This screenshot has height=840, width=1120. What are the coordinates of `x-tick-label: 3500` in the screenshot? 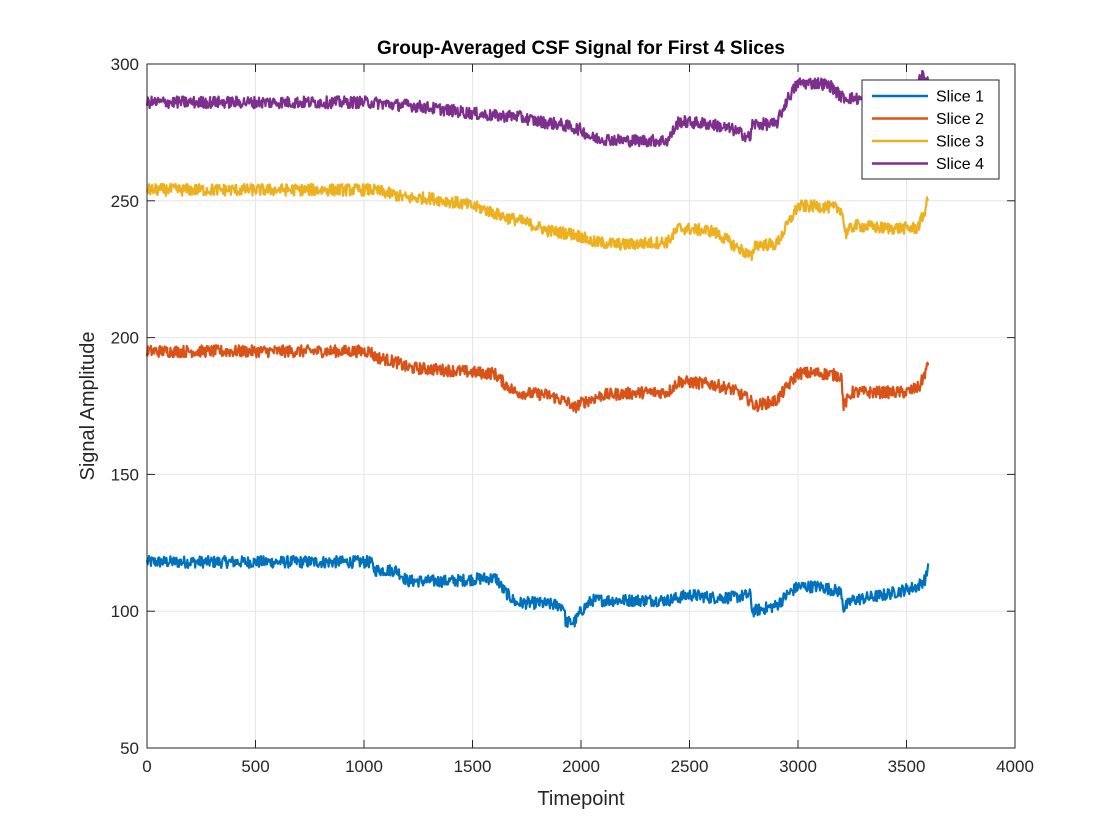 It's located at (907, 766).